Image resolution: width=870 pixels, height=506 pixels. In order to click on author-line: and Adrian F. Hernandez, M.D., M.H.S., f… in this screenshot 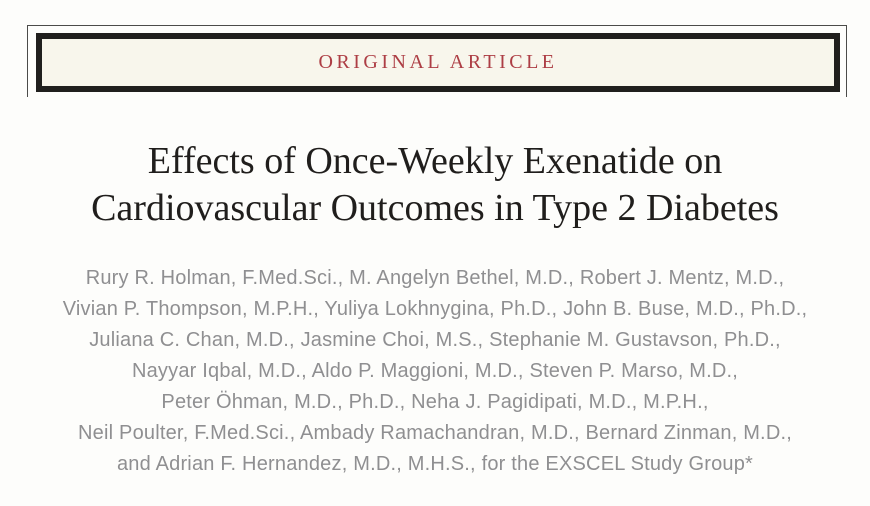, I will do `click(435, 464)`.